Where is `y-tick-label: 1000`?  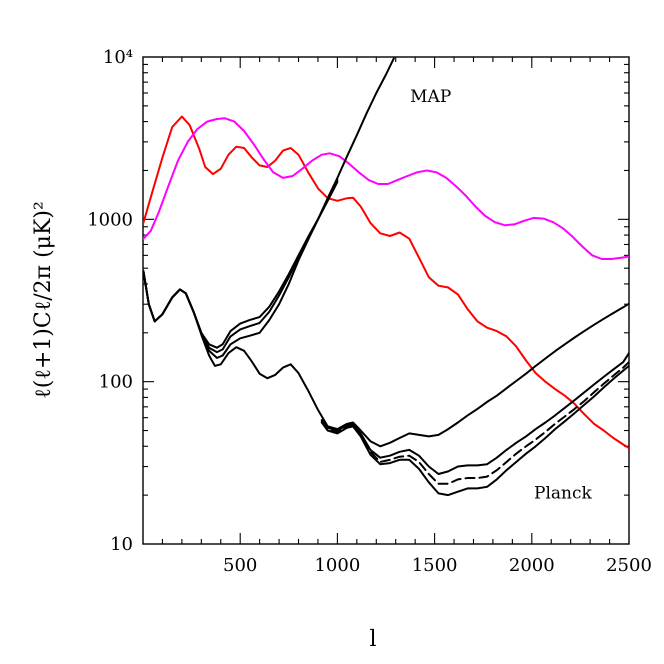 y-tick-label: 1000 is located at coordinates (110, 219).